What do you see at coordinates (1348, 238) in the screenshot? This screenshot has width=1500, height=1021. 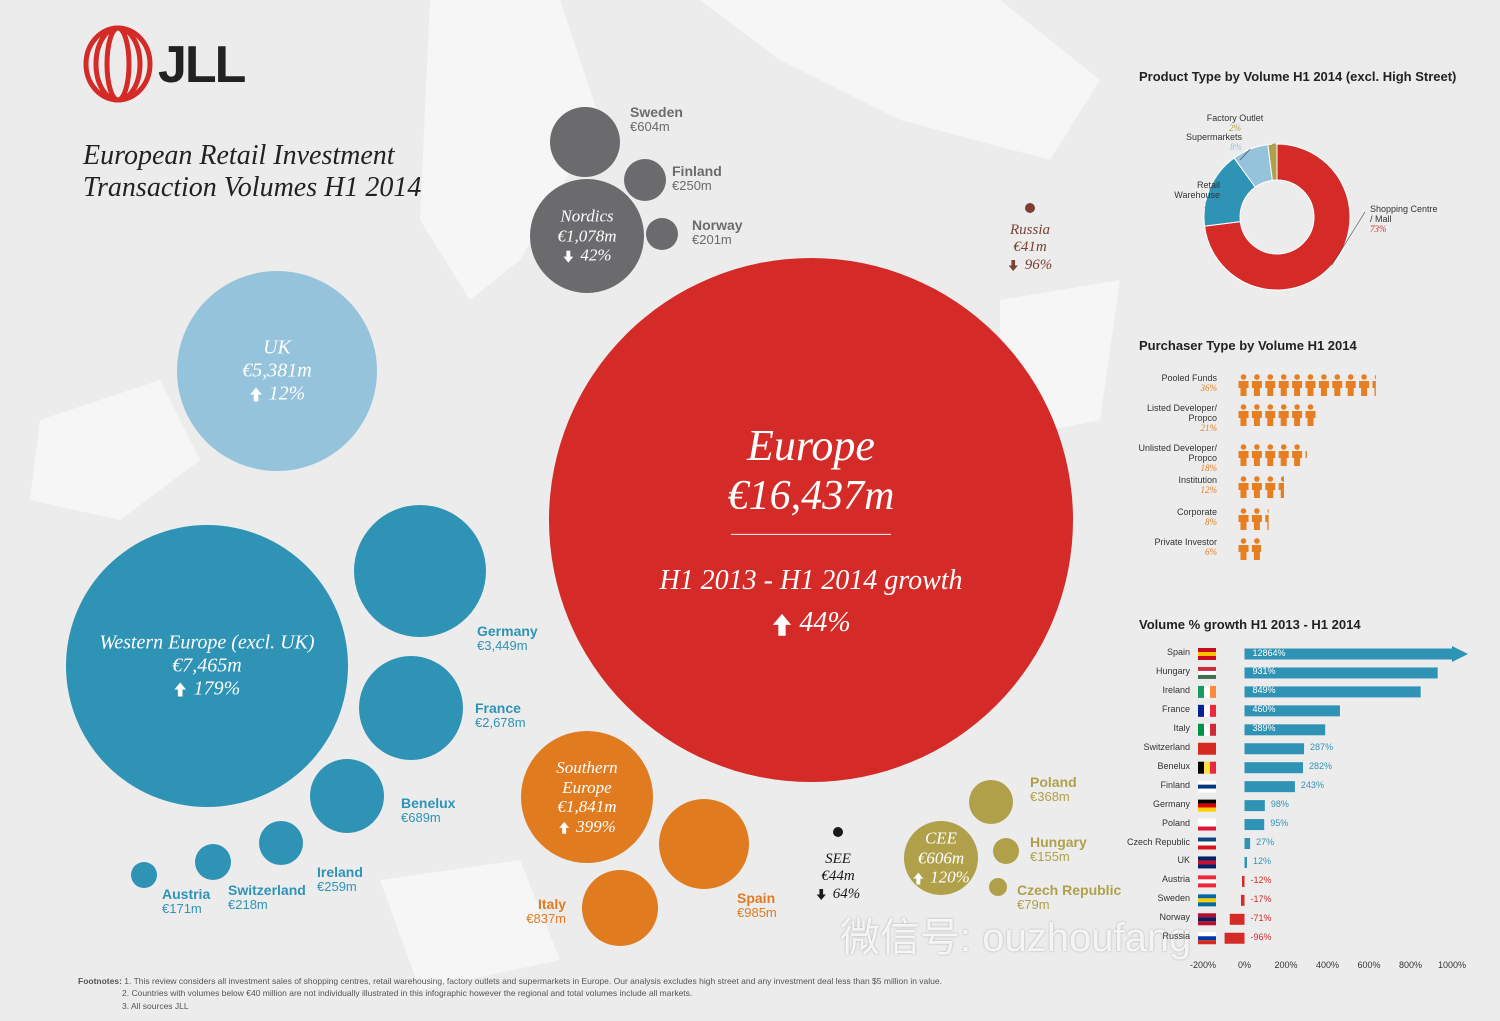 I see `leader-line` at bounding box center [1348, 238].